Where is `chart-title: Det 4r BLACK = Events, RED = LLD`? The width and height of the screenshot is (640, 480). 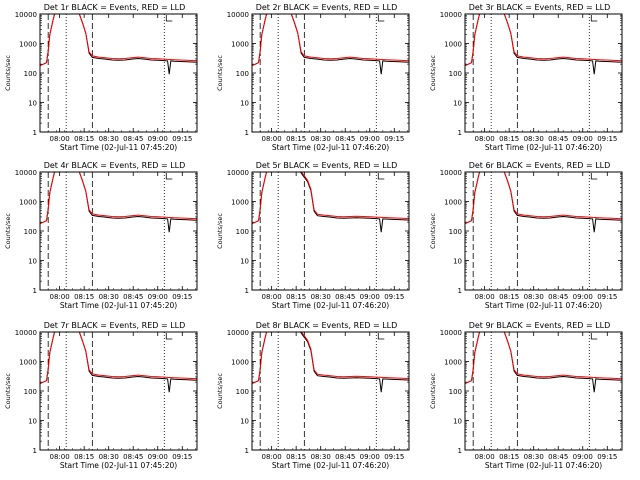
chart-title: Det 4r BLACK = Events, RED = LLD is located at coordinates (115, 165).